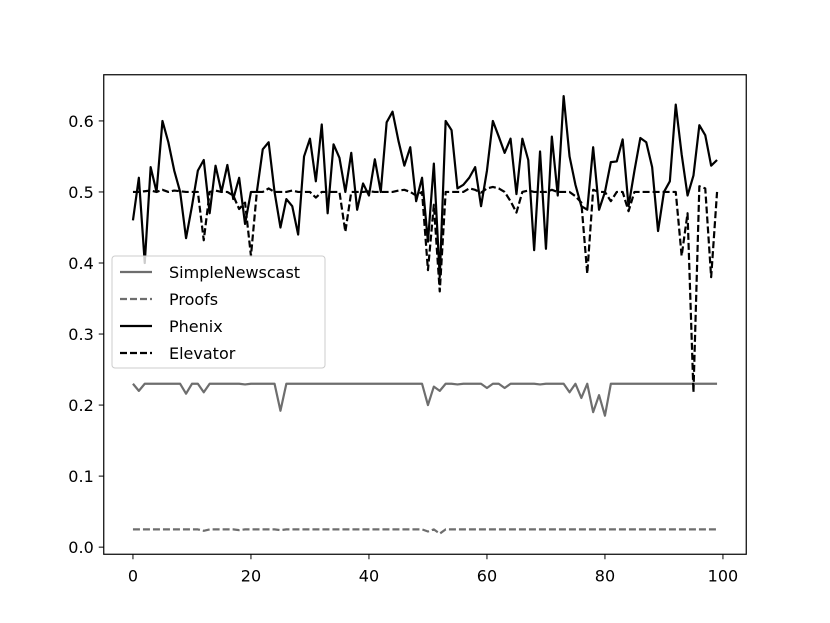 The height and width of the screenshot is (623, 830). I want to click on y-axis: 0.0 0.1 0.2 0.3 0.4 0.5 0.6, so click(86, 334).